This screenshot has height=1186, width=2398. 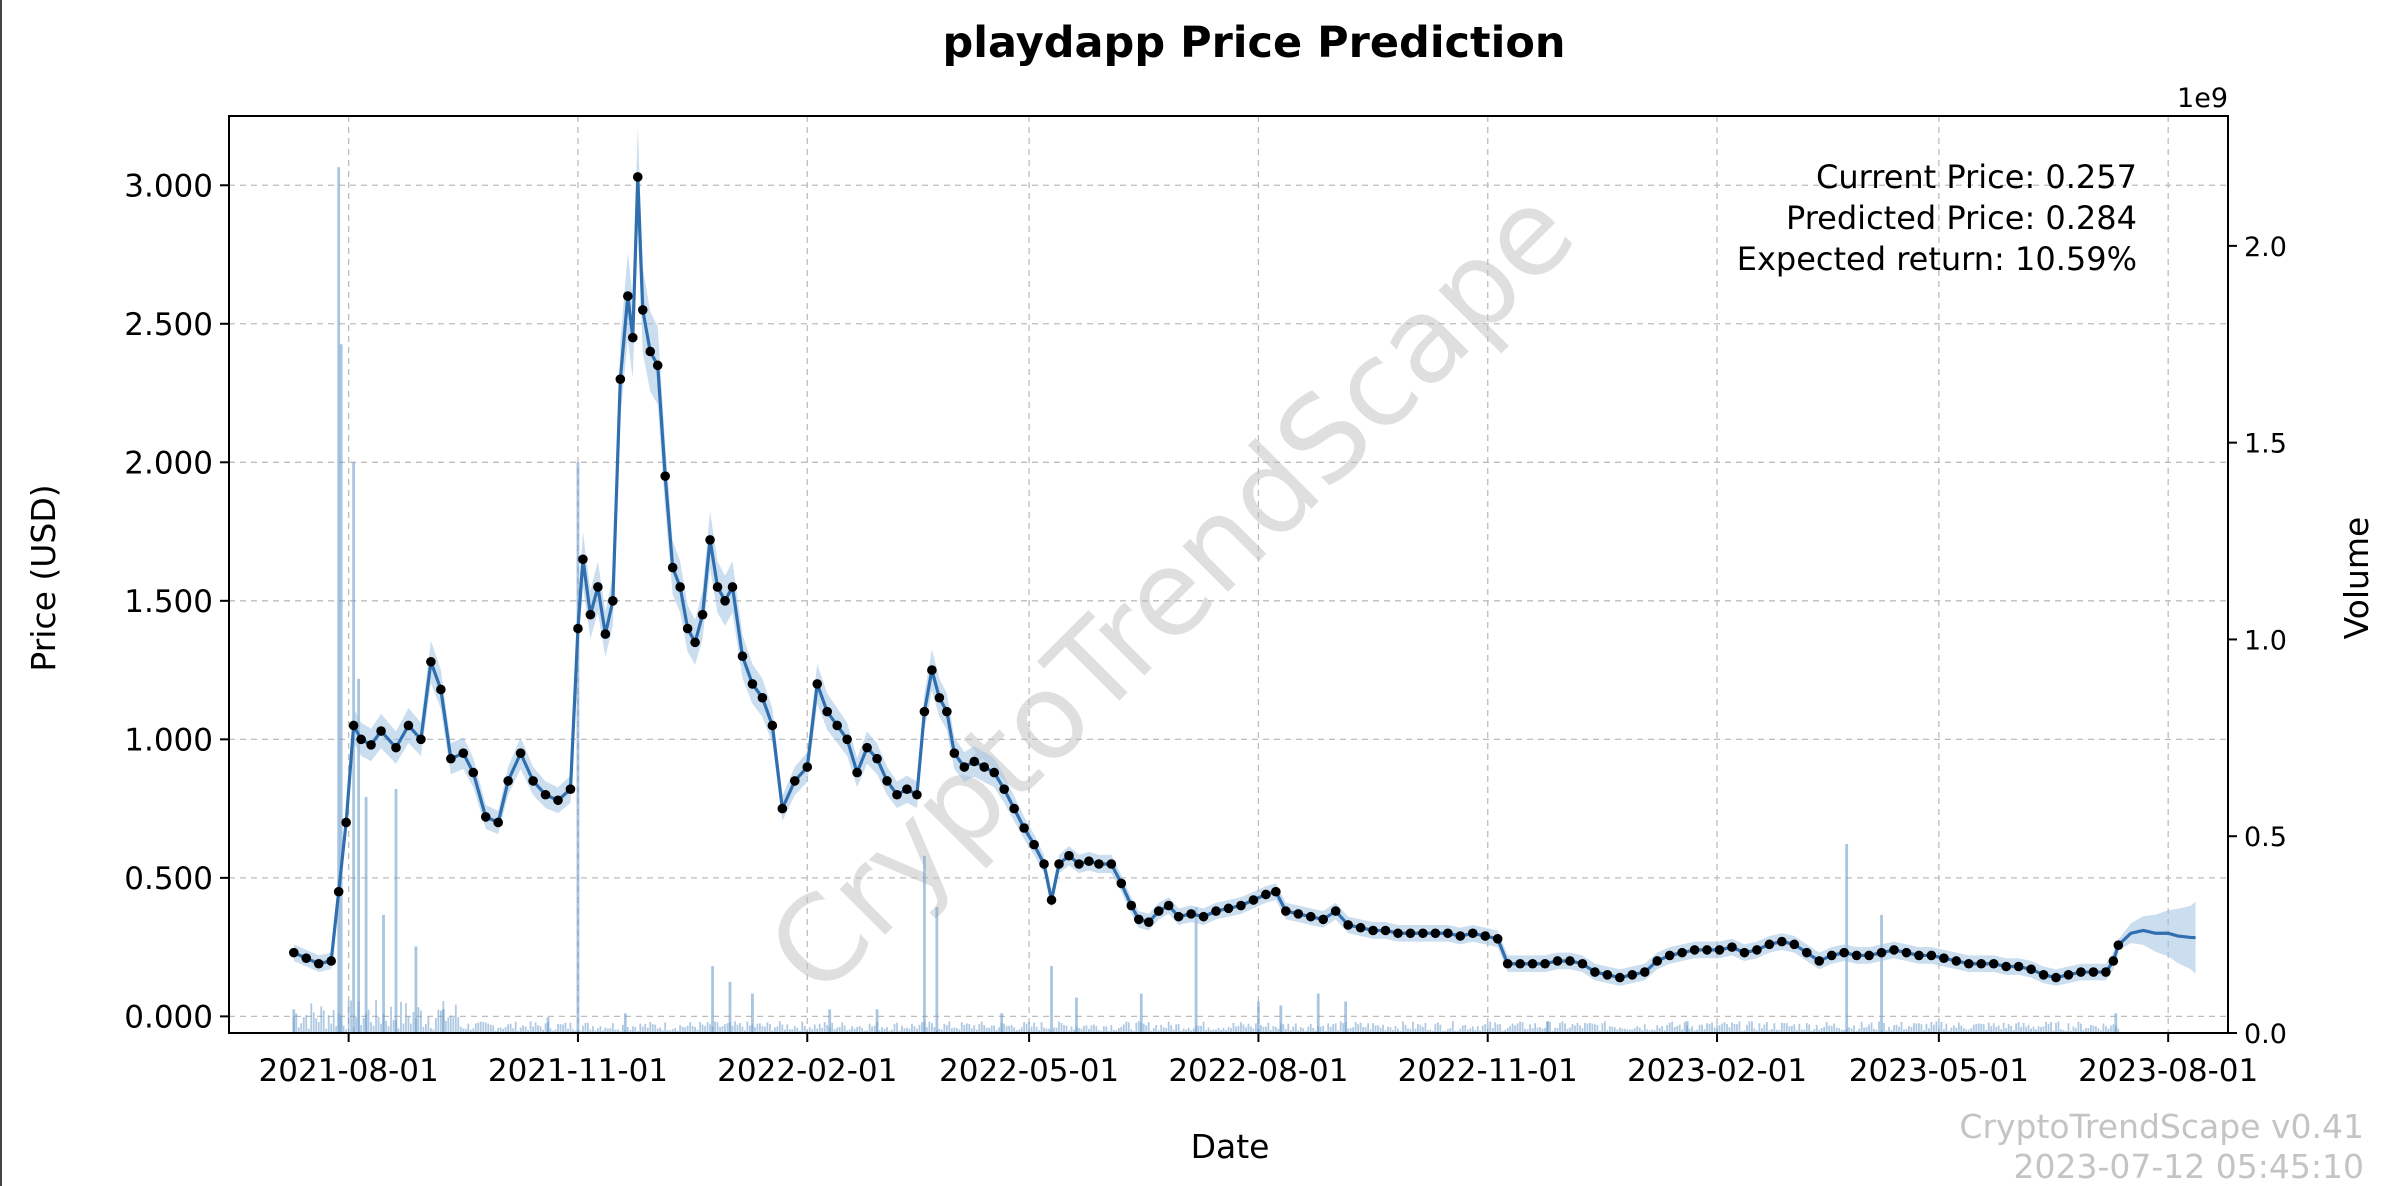 I want to click on volume-tick-label: 2.0, so click(x=2265, y=247).